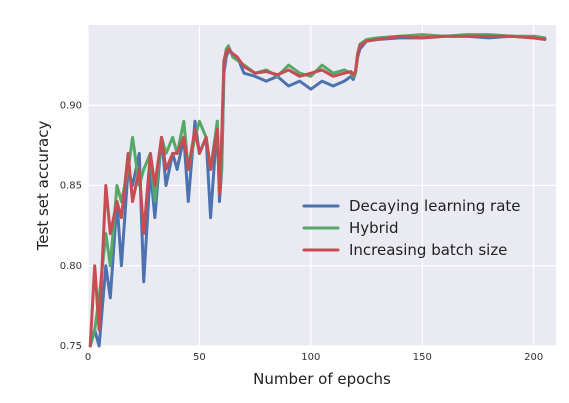 This screenshot has height=403, width=569. I want to click on x-tick-label: 200, so click(533, 357).